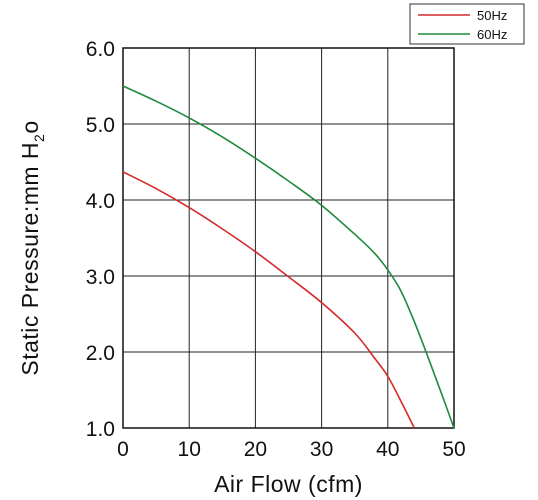 Image resolution: width=538 pixels, height=500 pixels. What do you see at coordinates (100, 49) in the screenshot?
I see `y-tick-label: 6.0` at bounding box center [100, 49].